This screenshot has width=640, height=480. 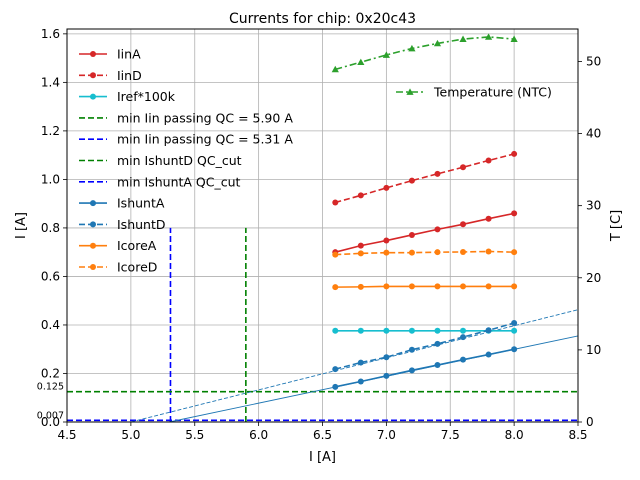 I want to click on legend-ishuntd-marker, so click(x=93, y=224).